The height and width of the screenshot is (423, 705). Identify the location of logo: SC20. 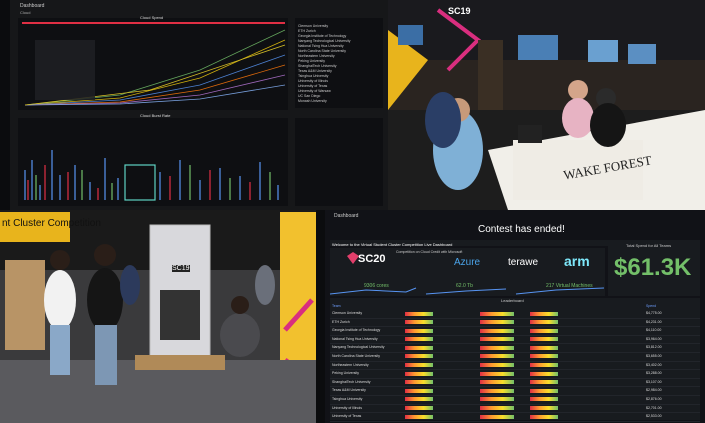
(372, 259).